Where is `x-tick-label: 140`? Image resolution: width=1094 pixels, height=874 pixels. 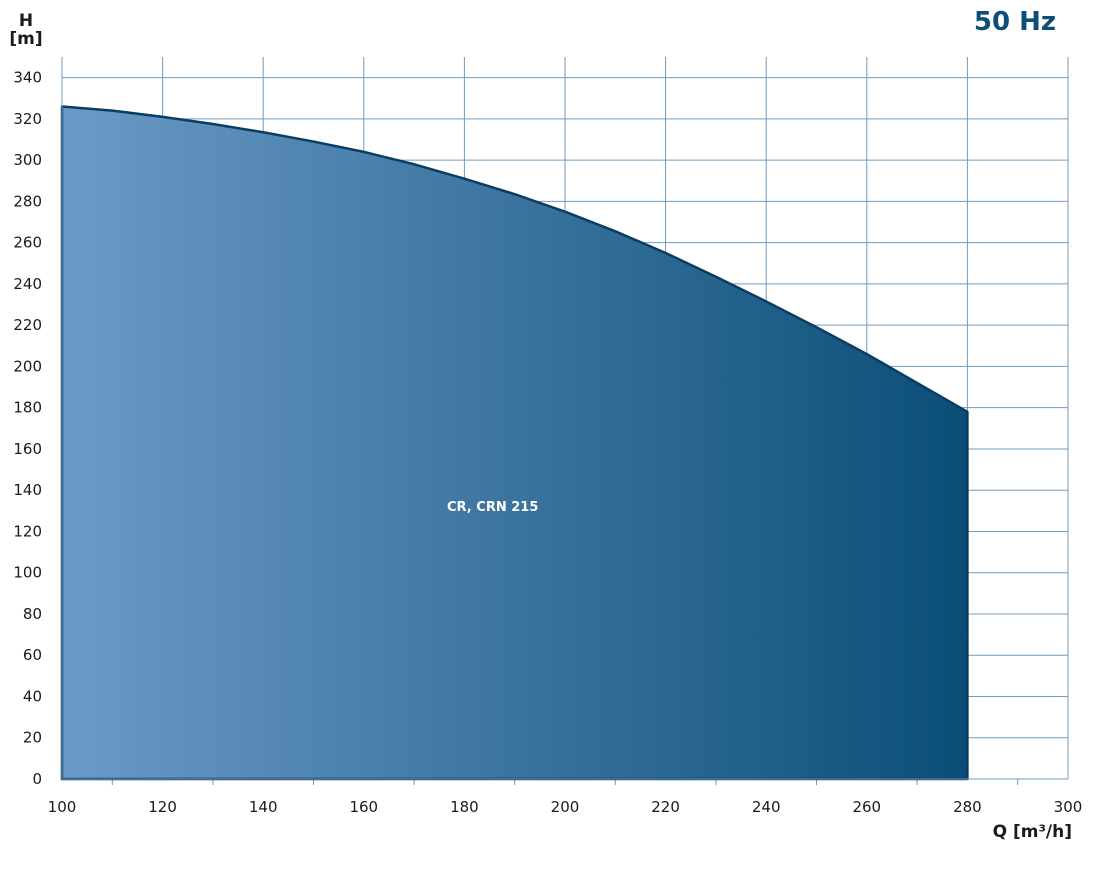 x-tick-label: 140 is located at coordinates (263, 807).